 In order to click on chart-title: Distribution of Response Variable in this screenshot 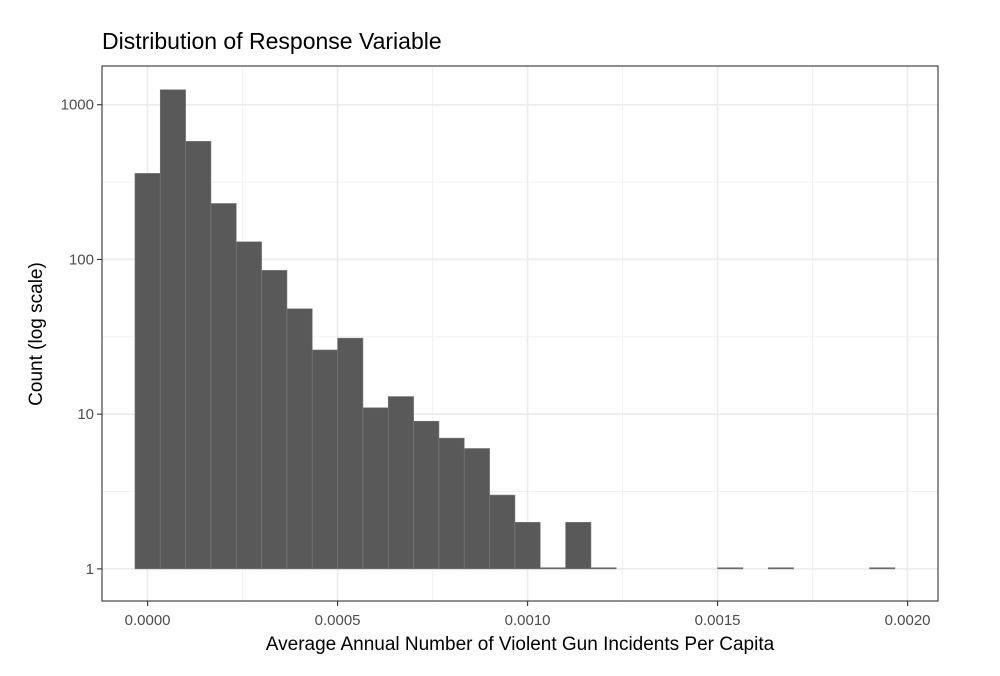, I will do `click(272, 41)`.